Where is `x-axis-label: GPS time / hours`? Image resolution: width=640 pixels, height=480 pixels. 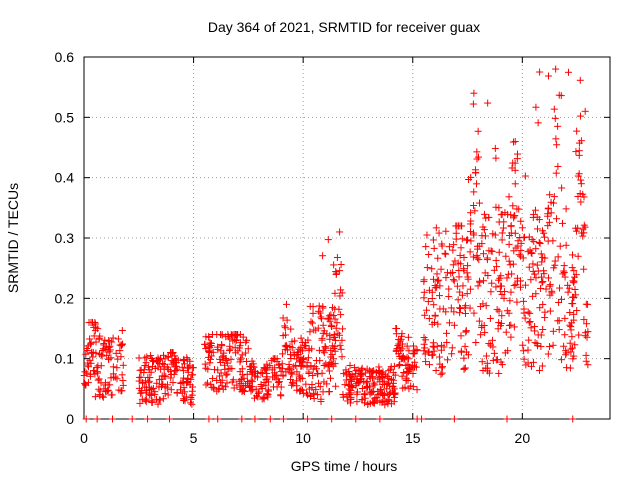
x-axis-label: GPS time / hours is located at coordinates (344, 466).